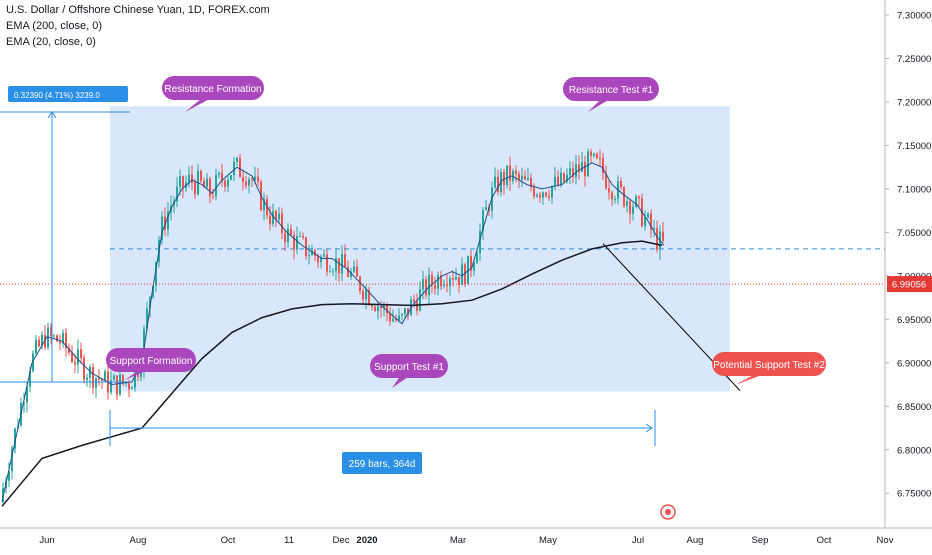  What do you see at coordinates (769, 368) in the screenshot?
I see `callout-4: Potential Support Test #2` at bounding box center [769, 368].